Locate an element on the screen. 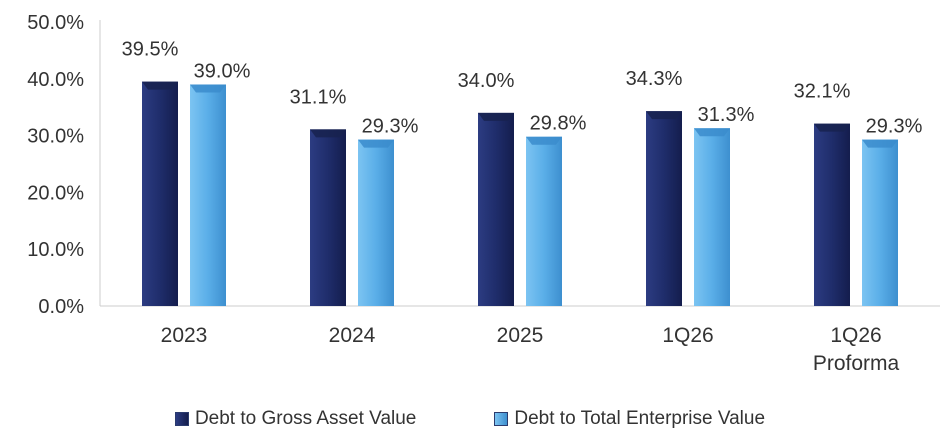 This screenshot has width=940, height=434. y-tick-label: 40.0% is located at coordinates (55, 80).